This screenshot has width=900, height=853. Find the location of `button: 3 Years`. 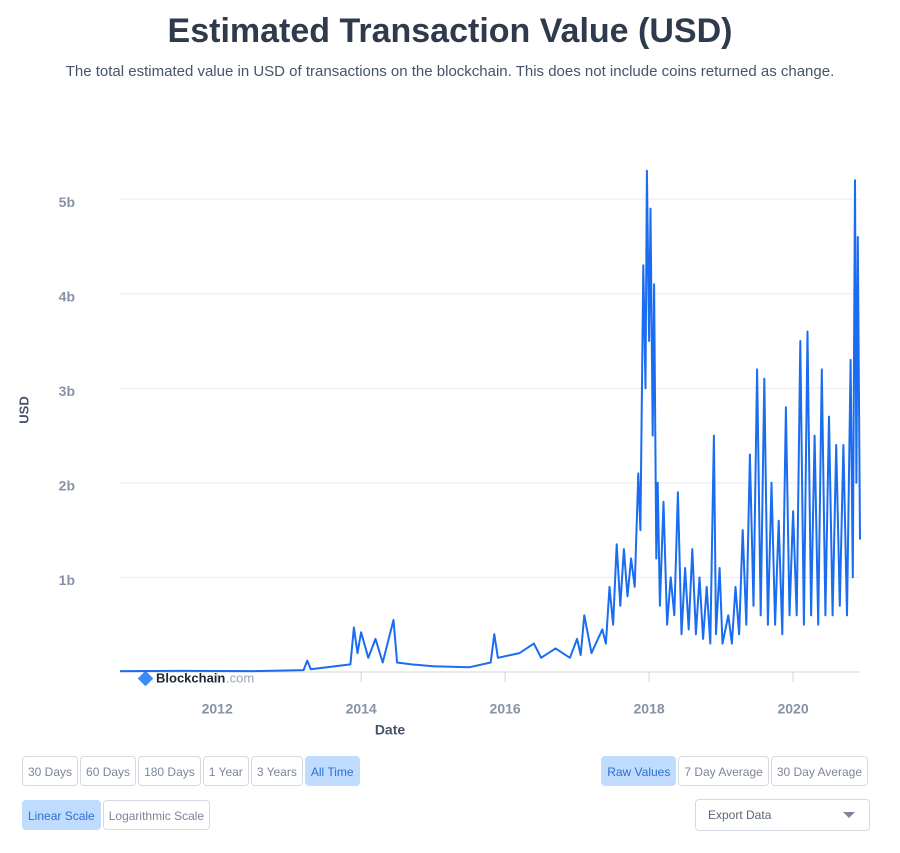

button: 3 Years is located at coordinates (276, 771).